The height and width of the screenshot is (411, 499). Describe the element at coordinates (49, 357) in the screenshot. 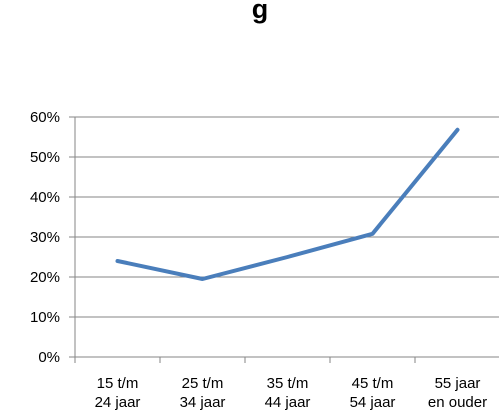

I see `y-tick-label: 0%` at that location.